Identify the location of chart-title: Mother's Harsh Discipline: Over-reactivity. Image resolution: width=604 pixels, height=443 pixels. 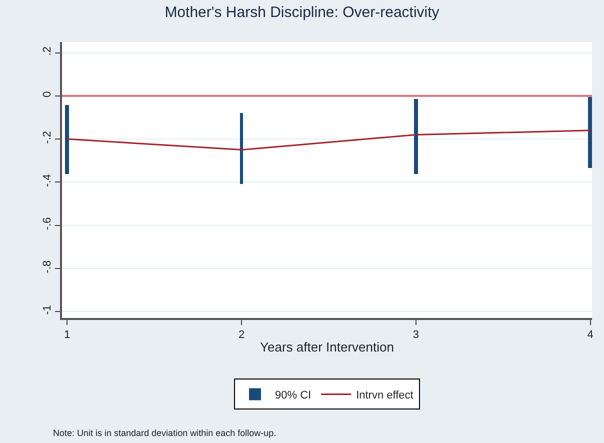
(302, 13).